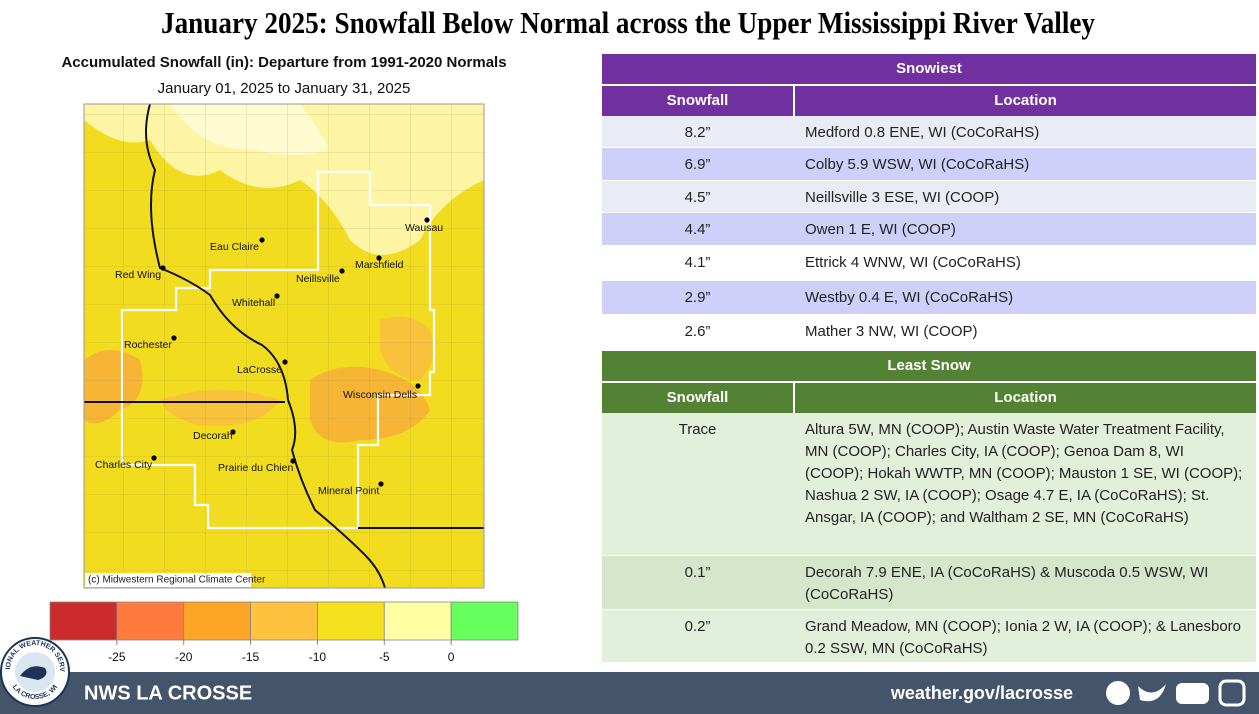  What do you see at coordinates (909, 297) in the screenshot?
I see `location: Westby 0.4 E, WI (CoCoRaHS)` at bounding box center [909, 297].